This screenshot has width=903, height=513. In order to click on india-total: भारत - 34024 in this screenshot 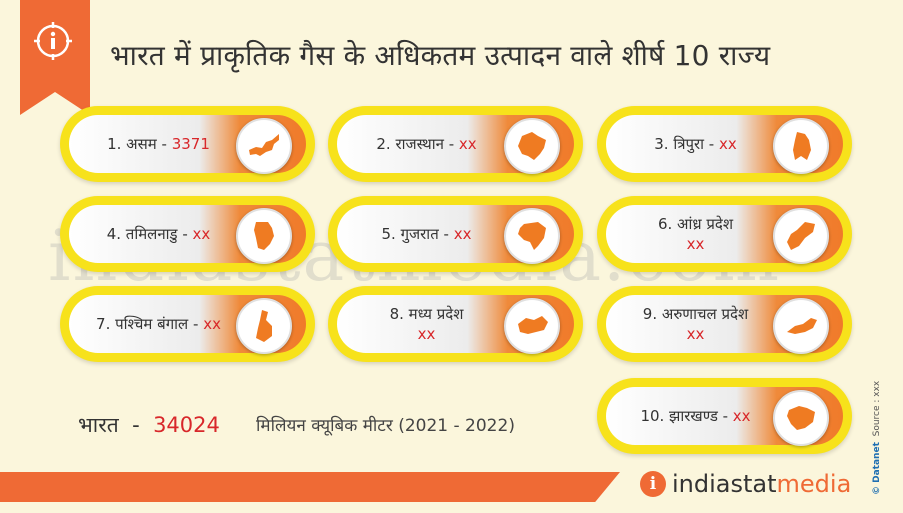, I will do `click(149, 425)`.